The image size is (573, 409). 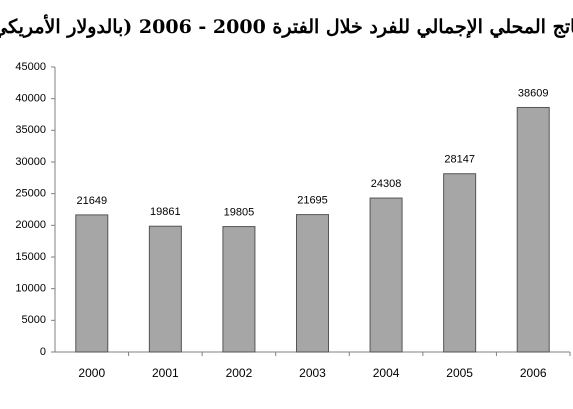 I want to click on x-tick-label: 2002, so click(x=239, y=373).